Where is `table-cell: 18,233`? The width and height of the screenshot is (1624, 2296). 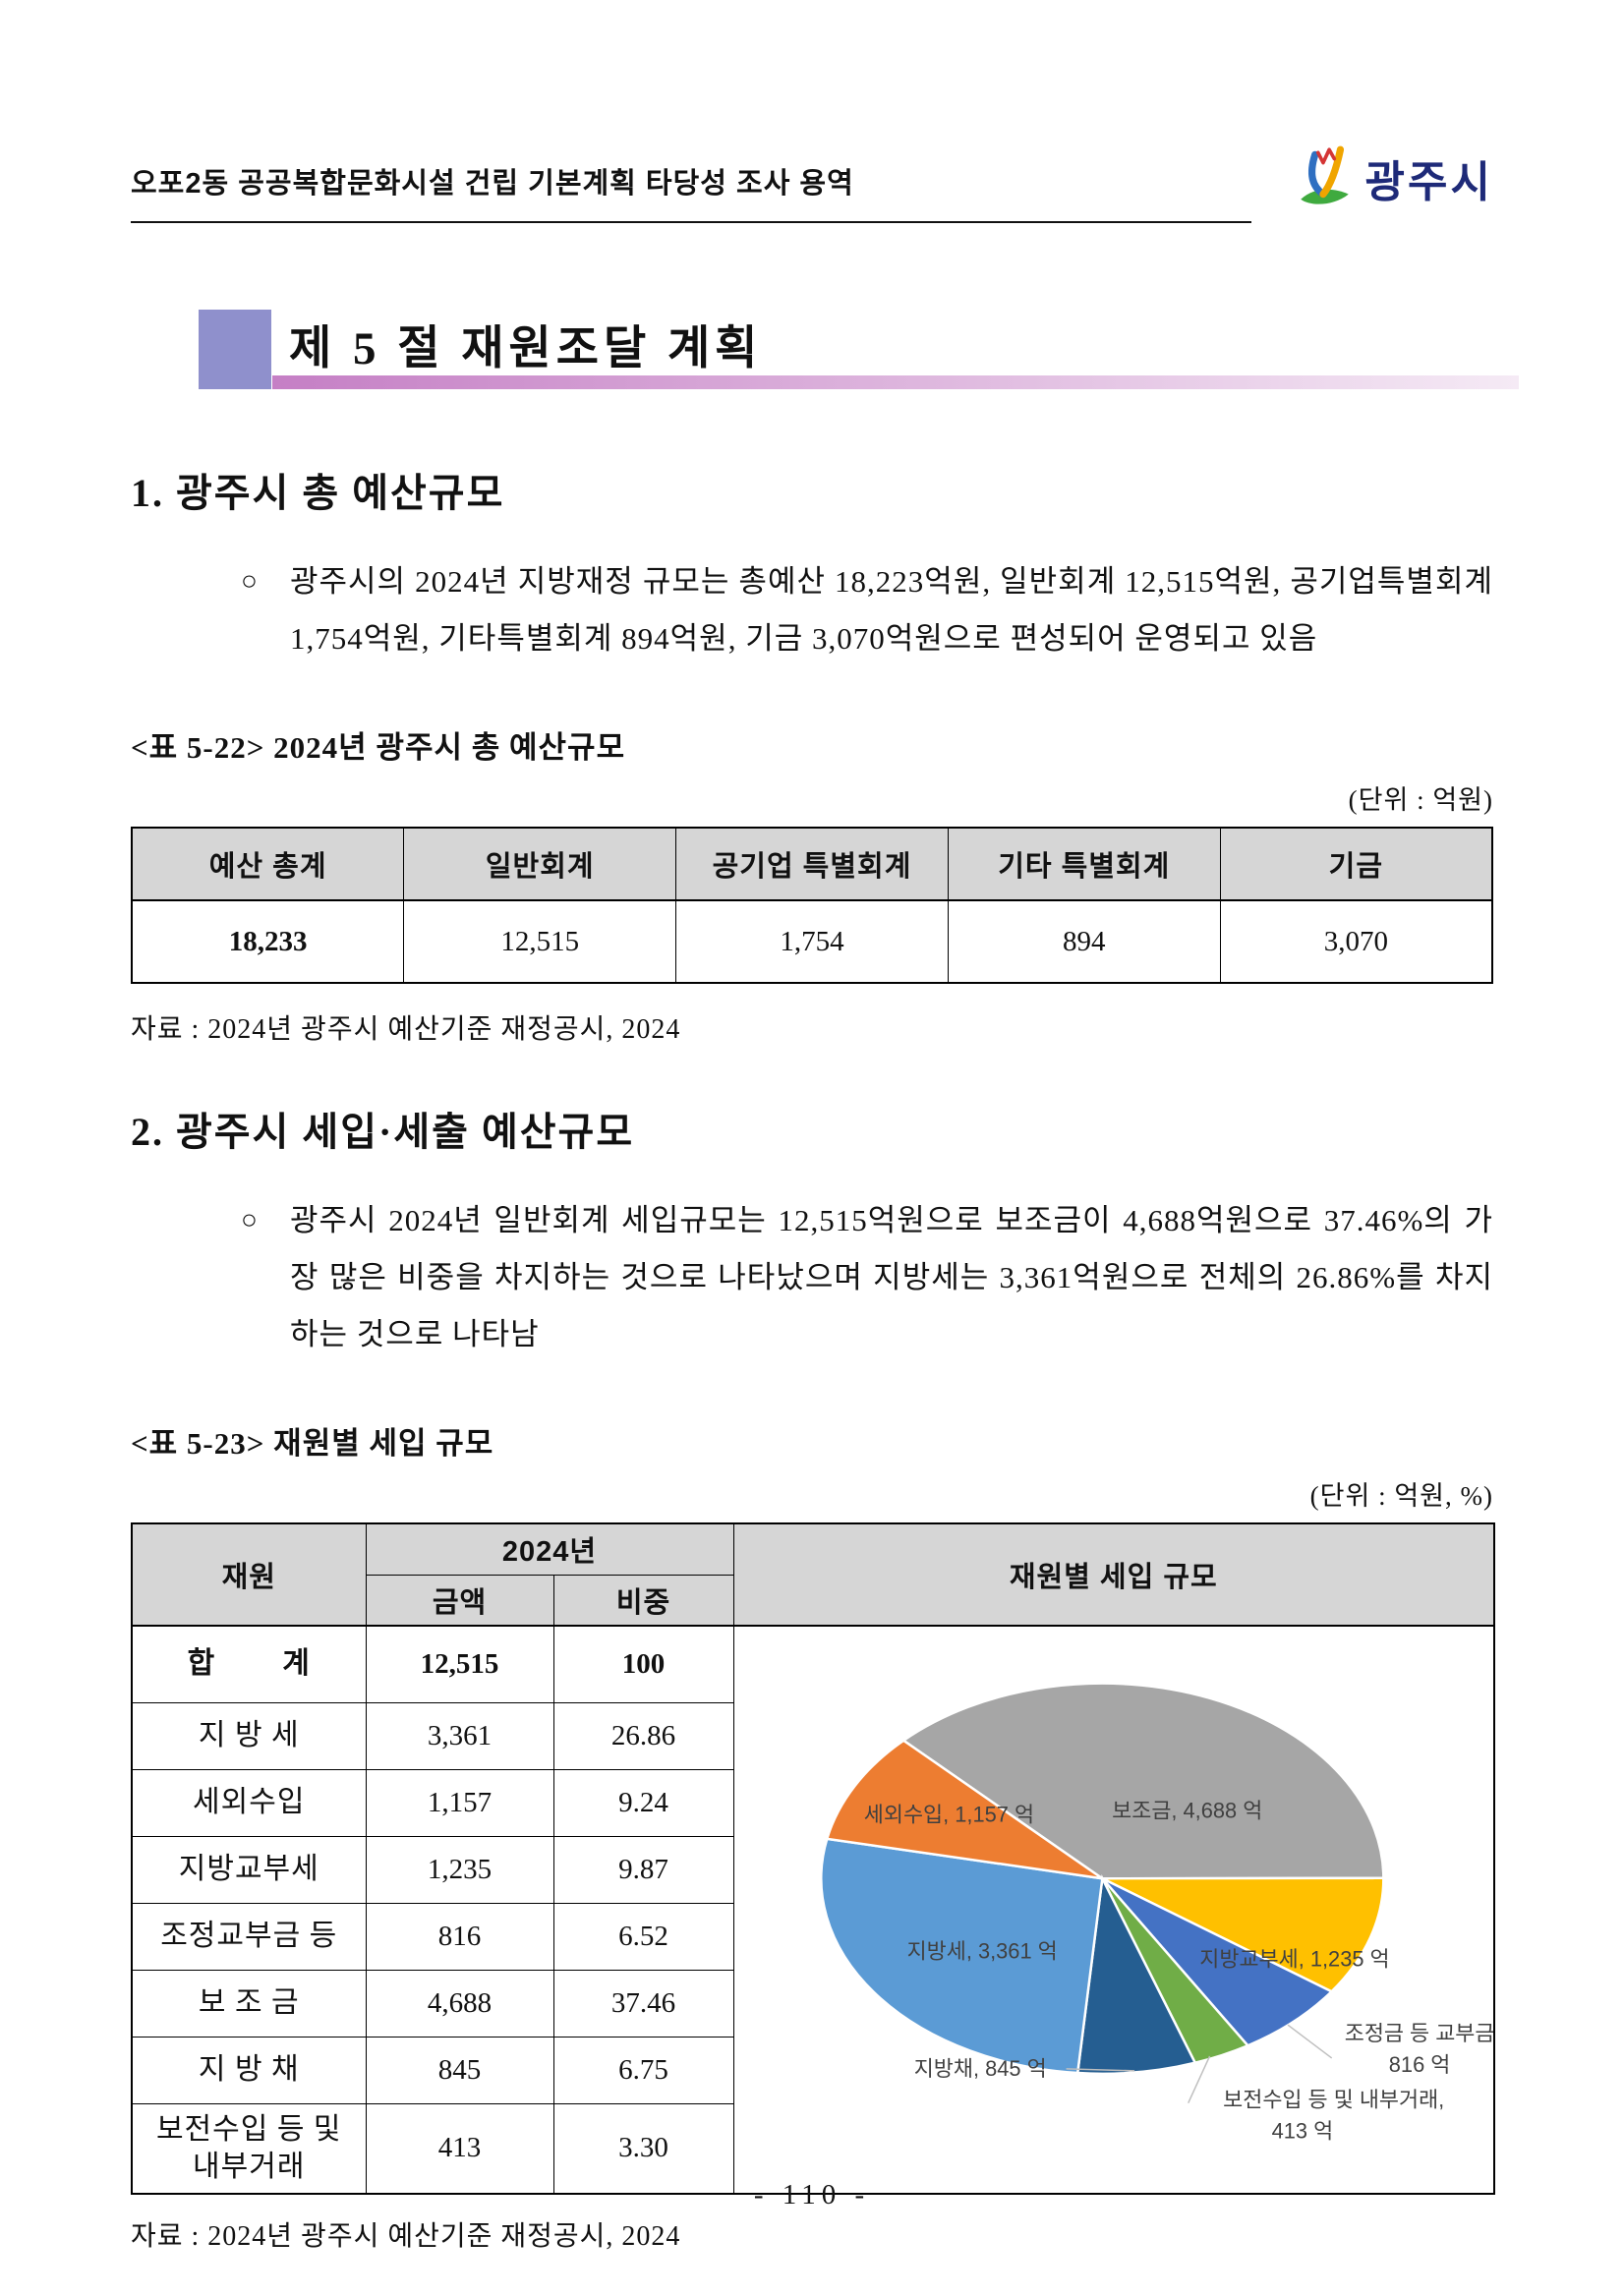
table-cell: 18,233 is located at coordinates (268, 942).